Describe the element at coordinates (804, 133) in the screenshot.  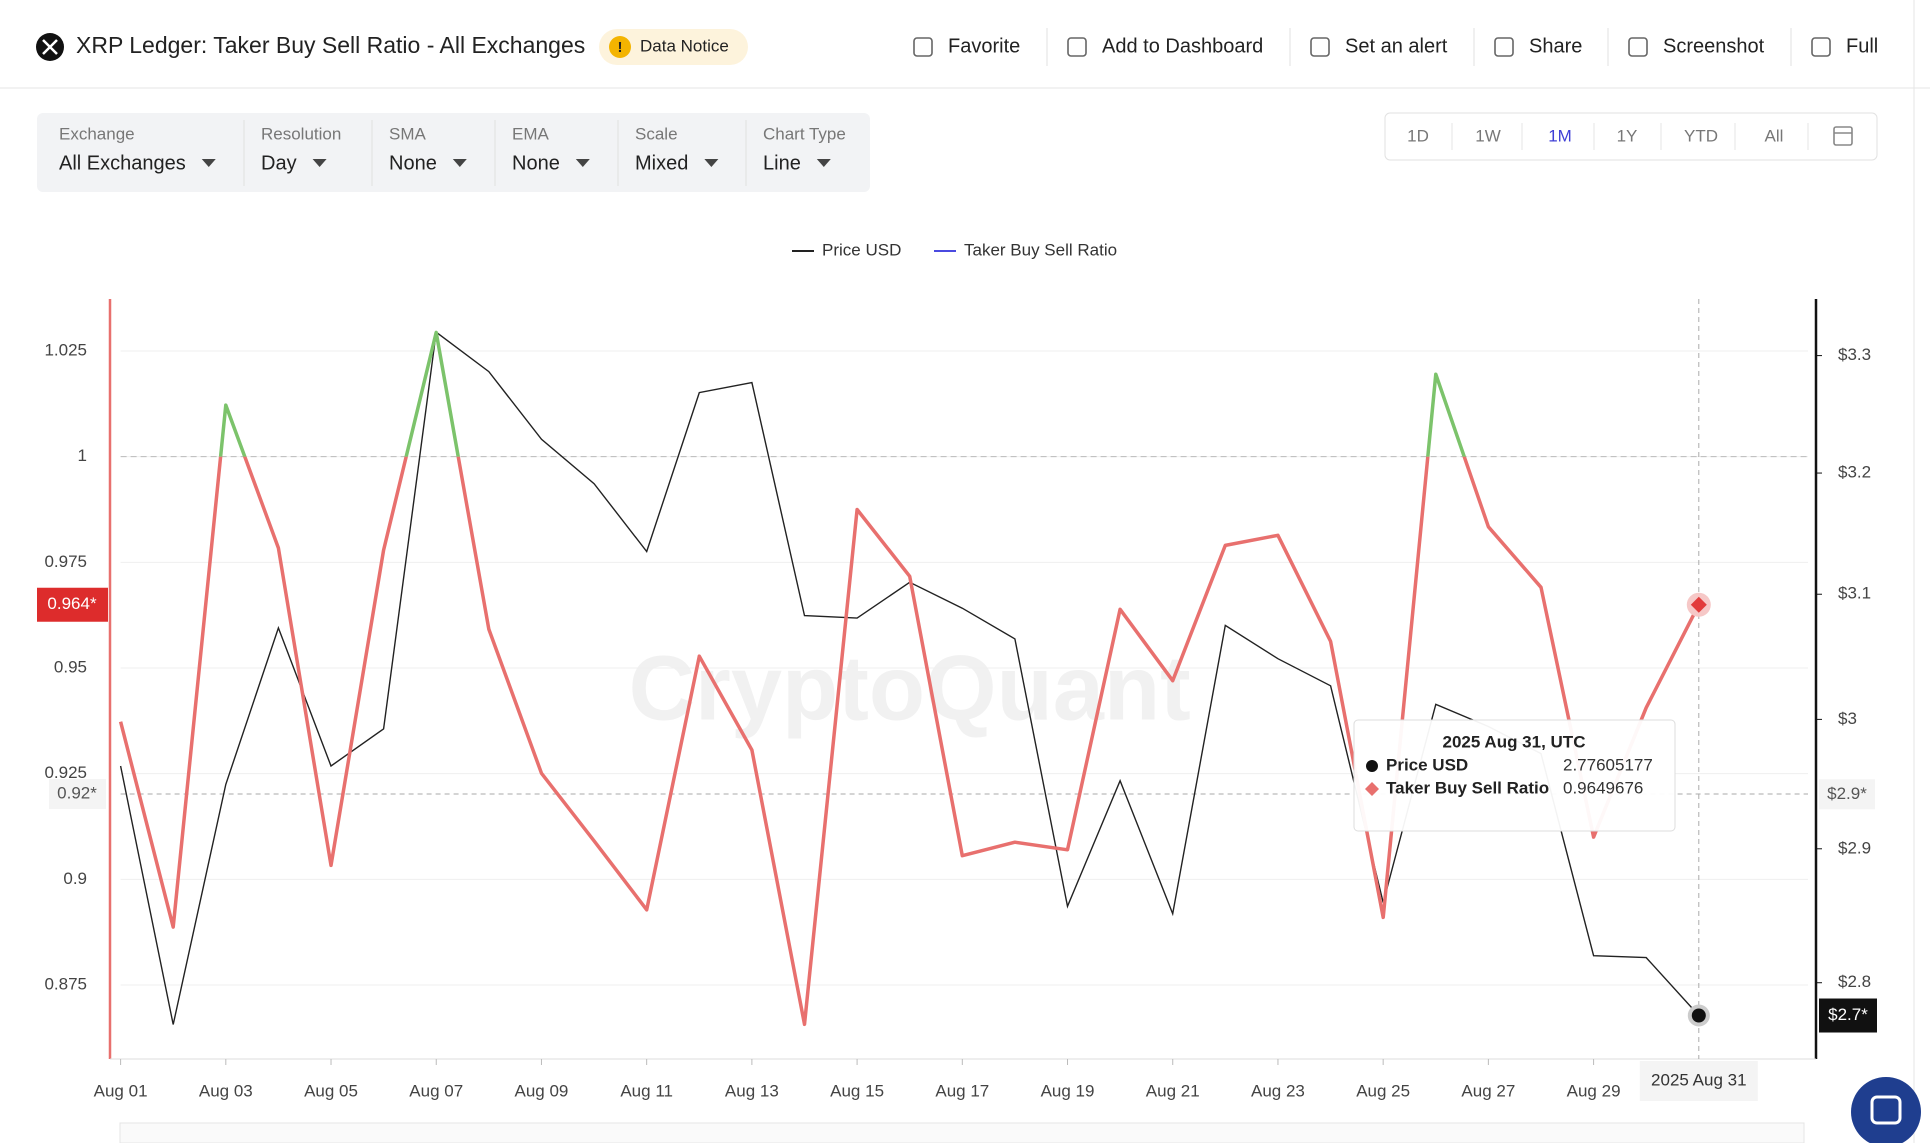
I see `control-label: Chart Type` at that location.